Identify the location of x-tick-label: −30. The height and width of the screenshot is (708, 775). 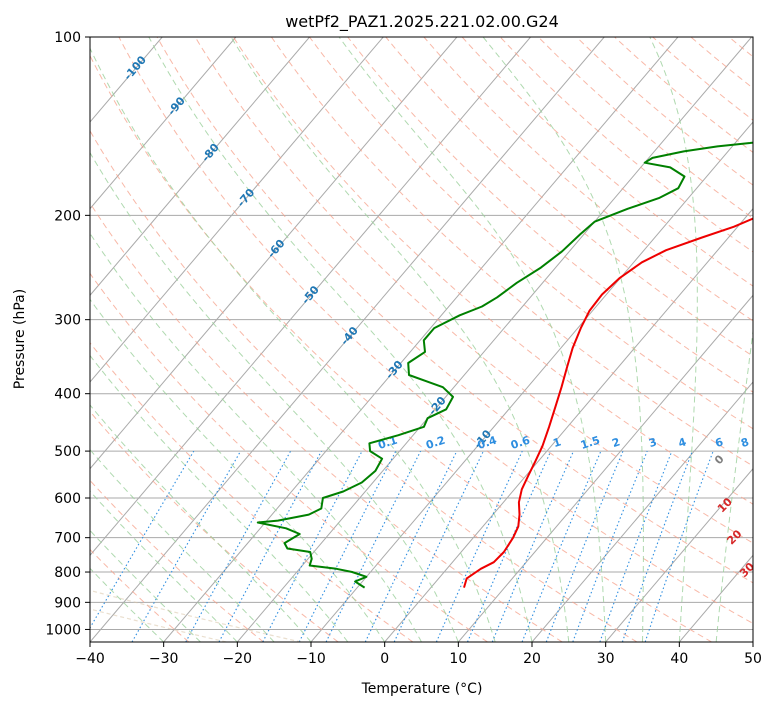
(164, 659).